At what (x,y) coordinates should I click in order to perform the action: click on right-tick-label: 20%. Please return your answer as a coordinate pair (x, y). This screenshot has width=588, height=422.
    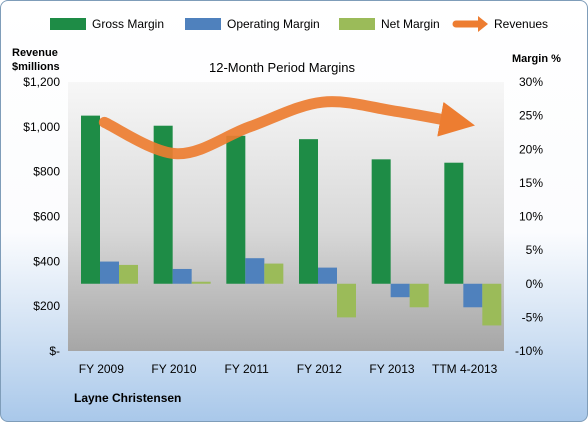
    Looking at the image, I should click on (531, 149).